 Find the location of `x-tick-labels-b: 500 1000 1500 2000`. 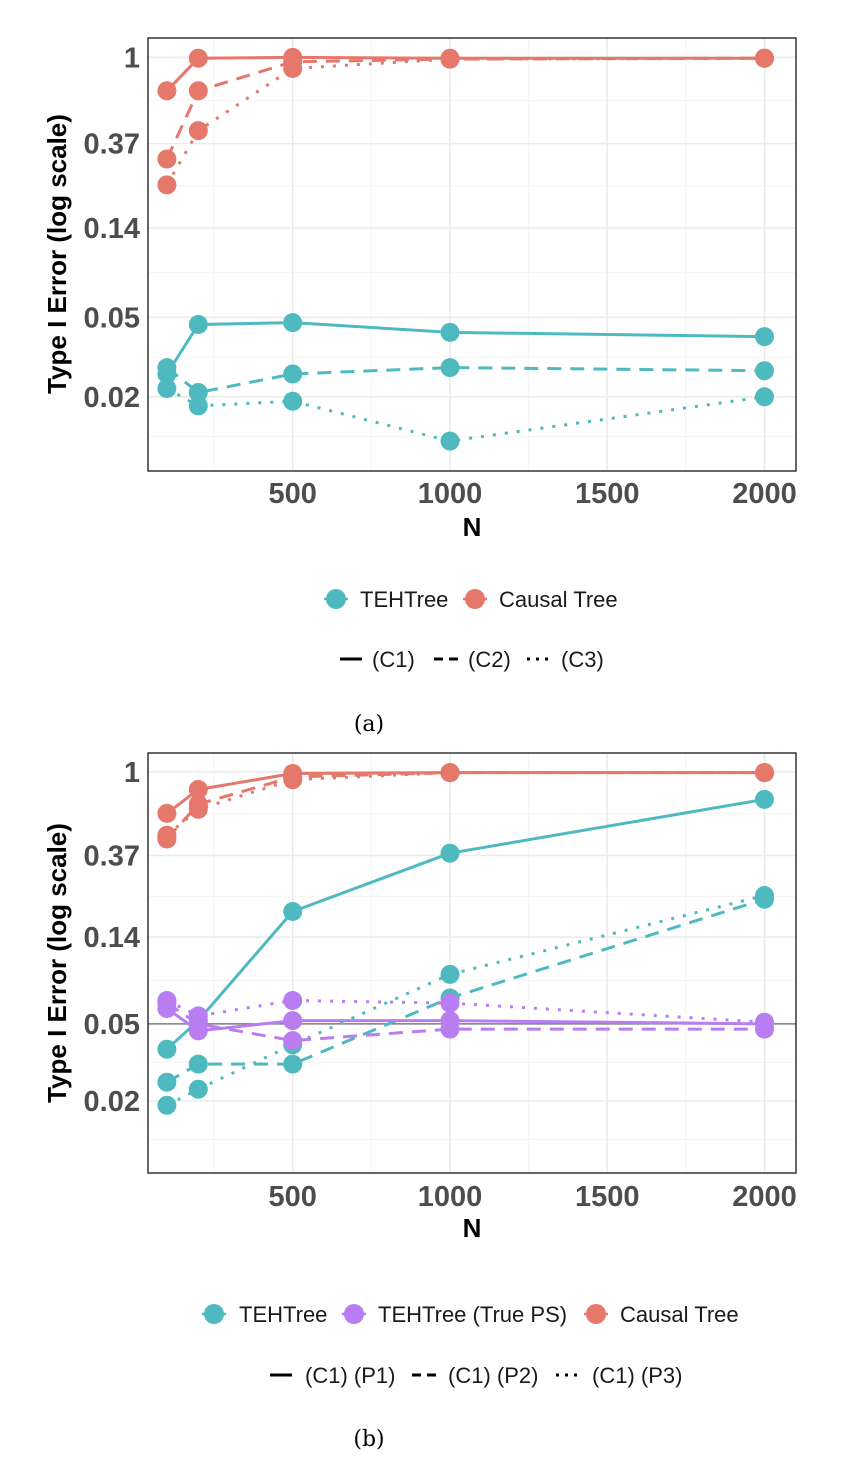

x-tick-labels-b: 500 1000 1500 2000 is located at coordinates (533, 1197).